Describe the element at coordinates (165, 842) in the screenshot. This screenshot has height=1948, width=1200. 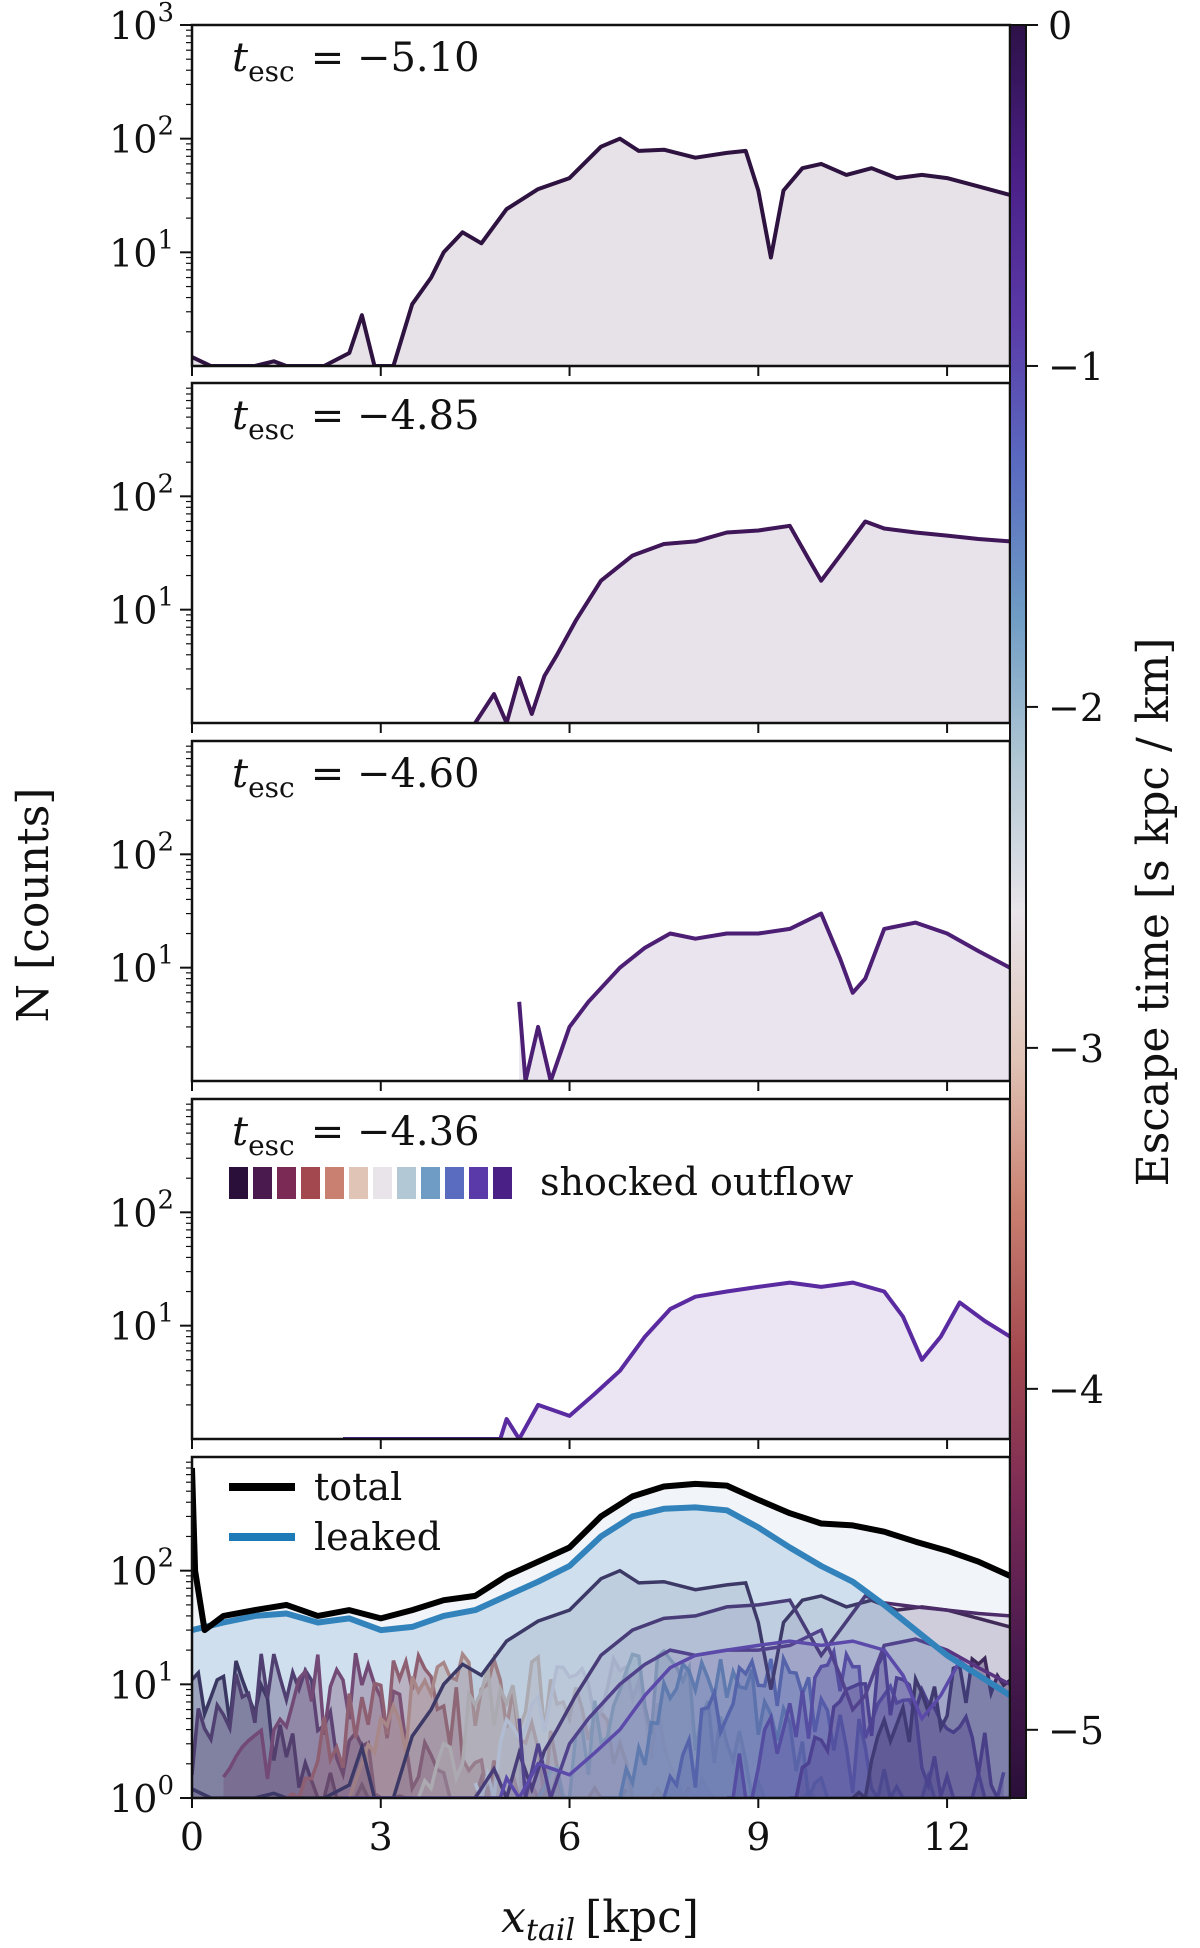
I see `panel-2-ytick-exp-0: 2` at that location.